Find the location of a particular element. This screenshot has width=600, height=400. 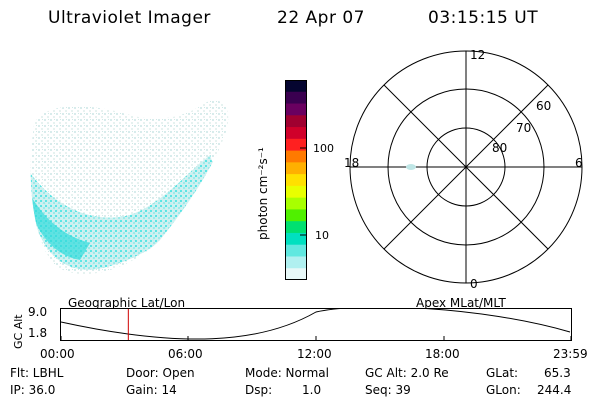

colorbar is located at coordinates (296, 180).